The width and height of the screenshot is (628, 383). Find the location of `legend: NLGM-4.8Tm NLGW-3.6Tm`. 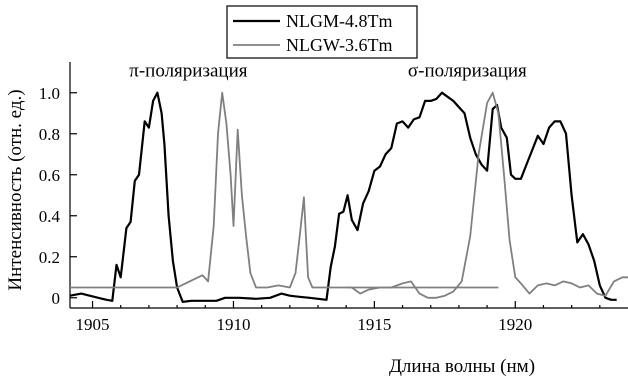

legend: NLGM-4.8Tm NLGW-3.6Tm is located at coordinates (322, 32).